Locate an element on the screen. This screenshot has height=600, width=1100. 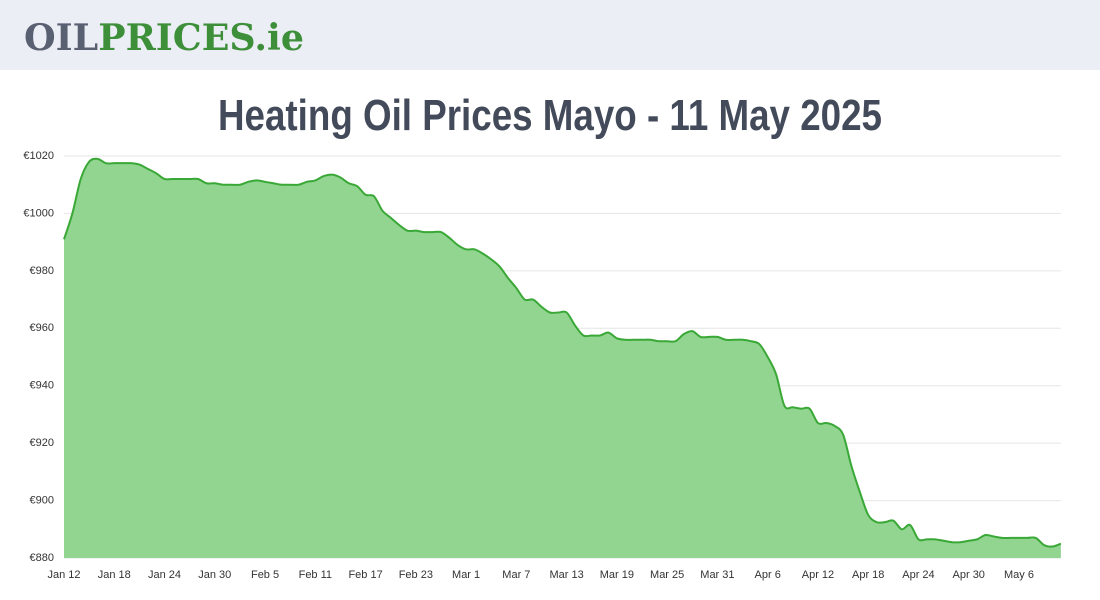
x-tick-label: Mar 1 is located at coordinates (466, 575).